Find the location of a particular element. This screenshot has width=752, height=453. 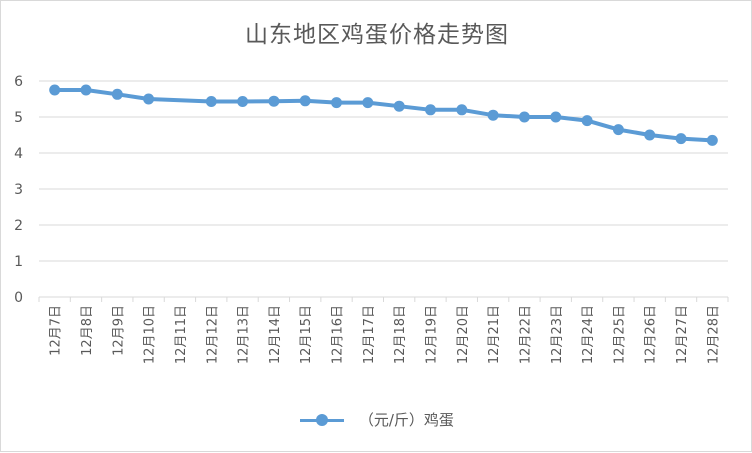

legend: （元/斤）鸡蛋 is located at coordinates (376, 419).